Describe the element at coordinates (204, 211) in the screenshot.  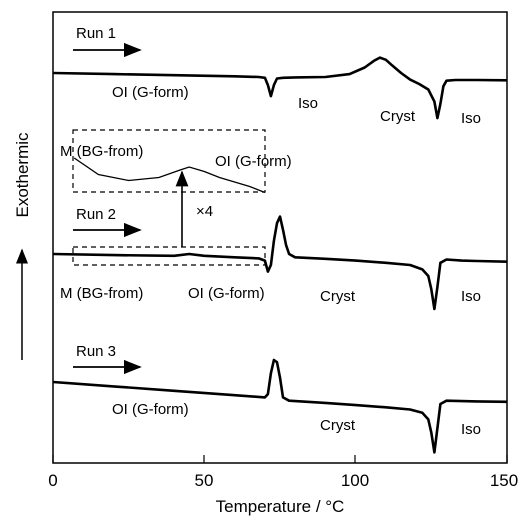
I see `magnification-label: ×4` at that location.